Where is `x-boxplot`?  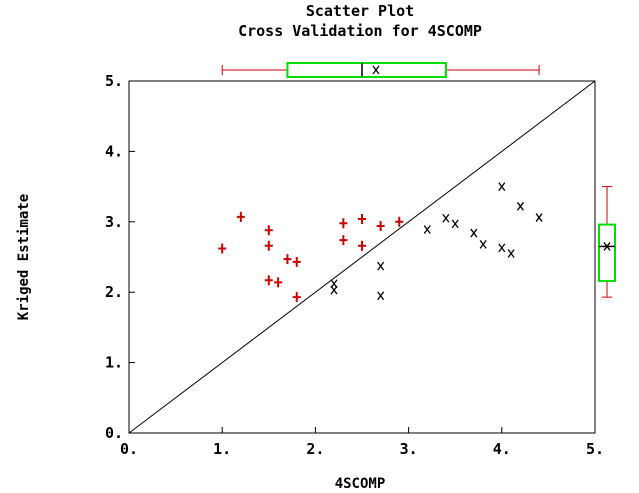
x-boxplot is located at coordinates (380, 70).